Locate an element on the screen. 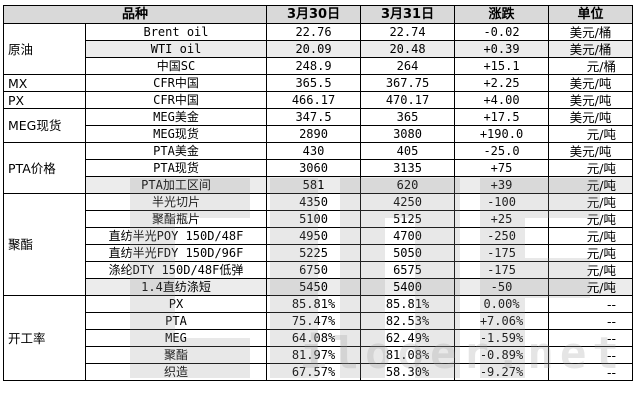 The height and width of the screenshot is (406, 637). item-cell: PTA现货 is located at coordinates (176, 168).